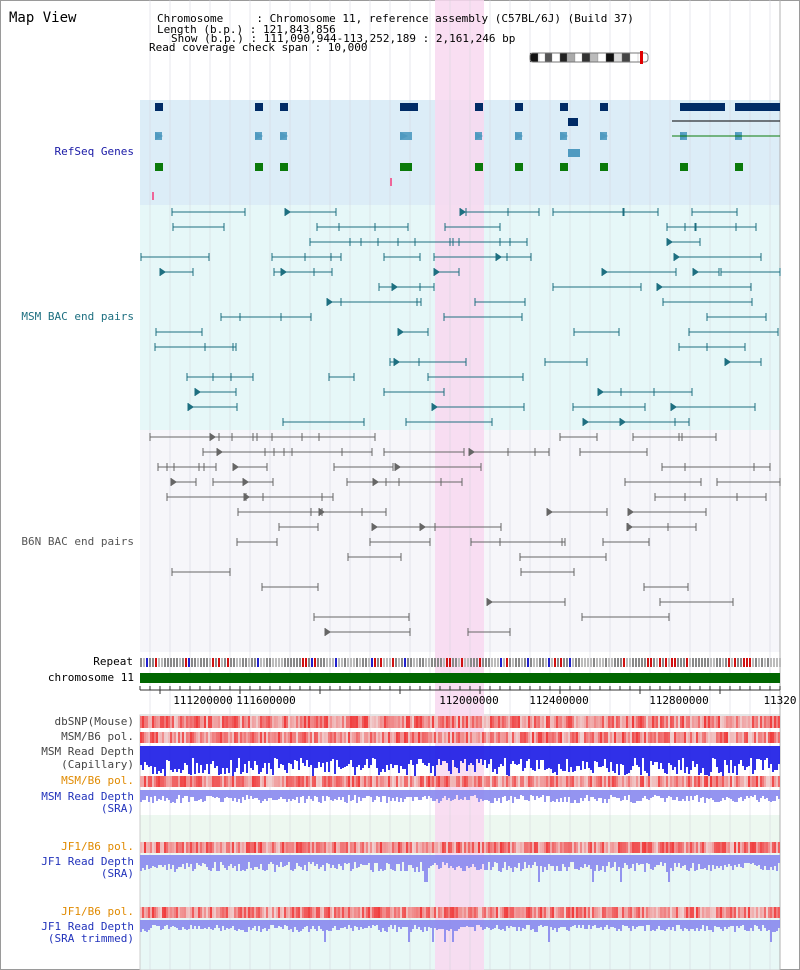 The height and width of the screenshot is (970, 800). What do you see at coordinates (113, 661) in the screenshot?
I see `track-label-repeat: Repeat` at bounding box center [113, 661].